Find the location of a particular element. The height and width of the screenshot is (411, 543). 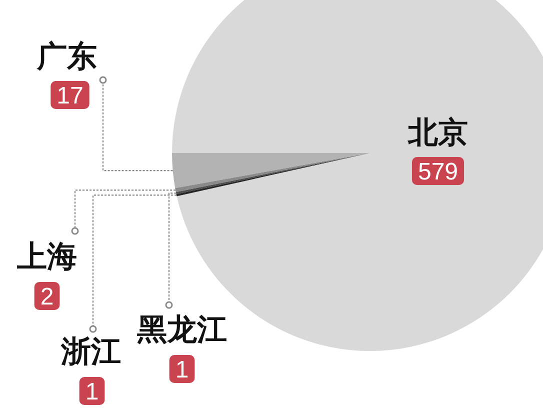

slice-label: 北京 is located at coordinates (437, 133).